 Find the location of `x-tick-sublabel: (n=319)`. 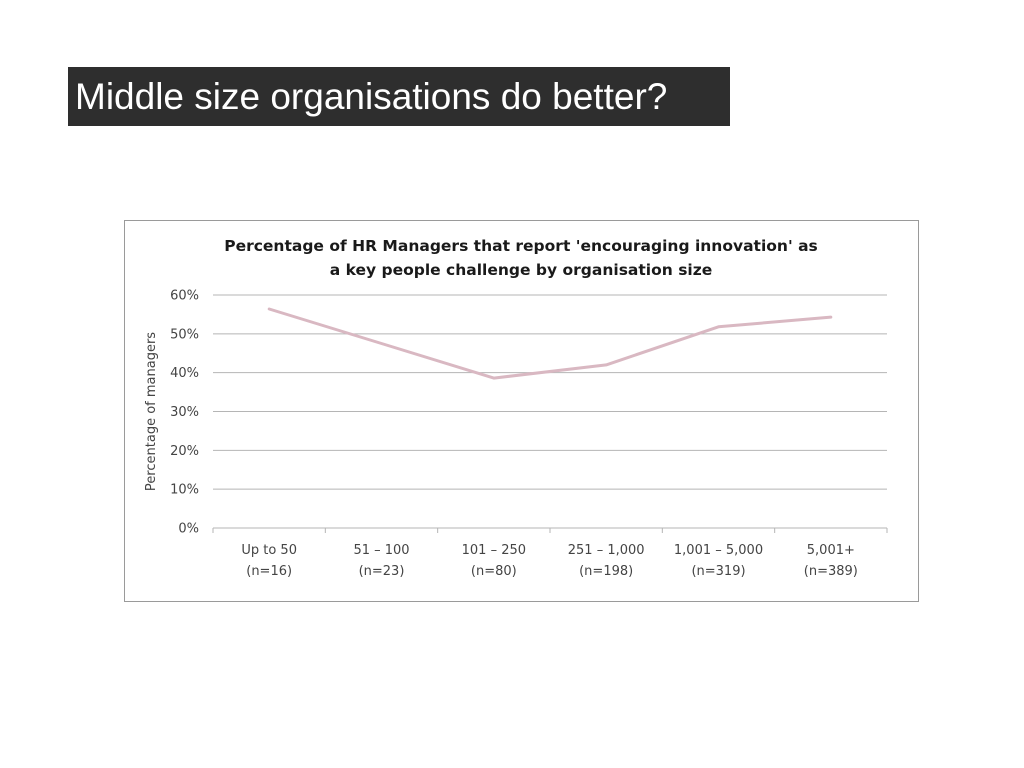

x-tick-sublabel: (n=319) is located at coordinates (718, 571).